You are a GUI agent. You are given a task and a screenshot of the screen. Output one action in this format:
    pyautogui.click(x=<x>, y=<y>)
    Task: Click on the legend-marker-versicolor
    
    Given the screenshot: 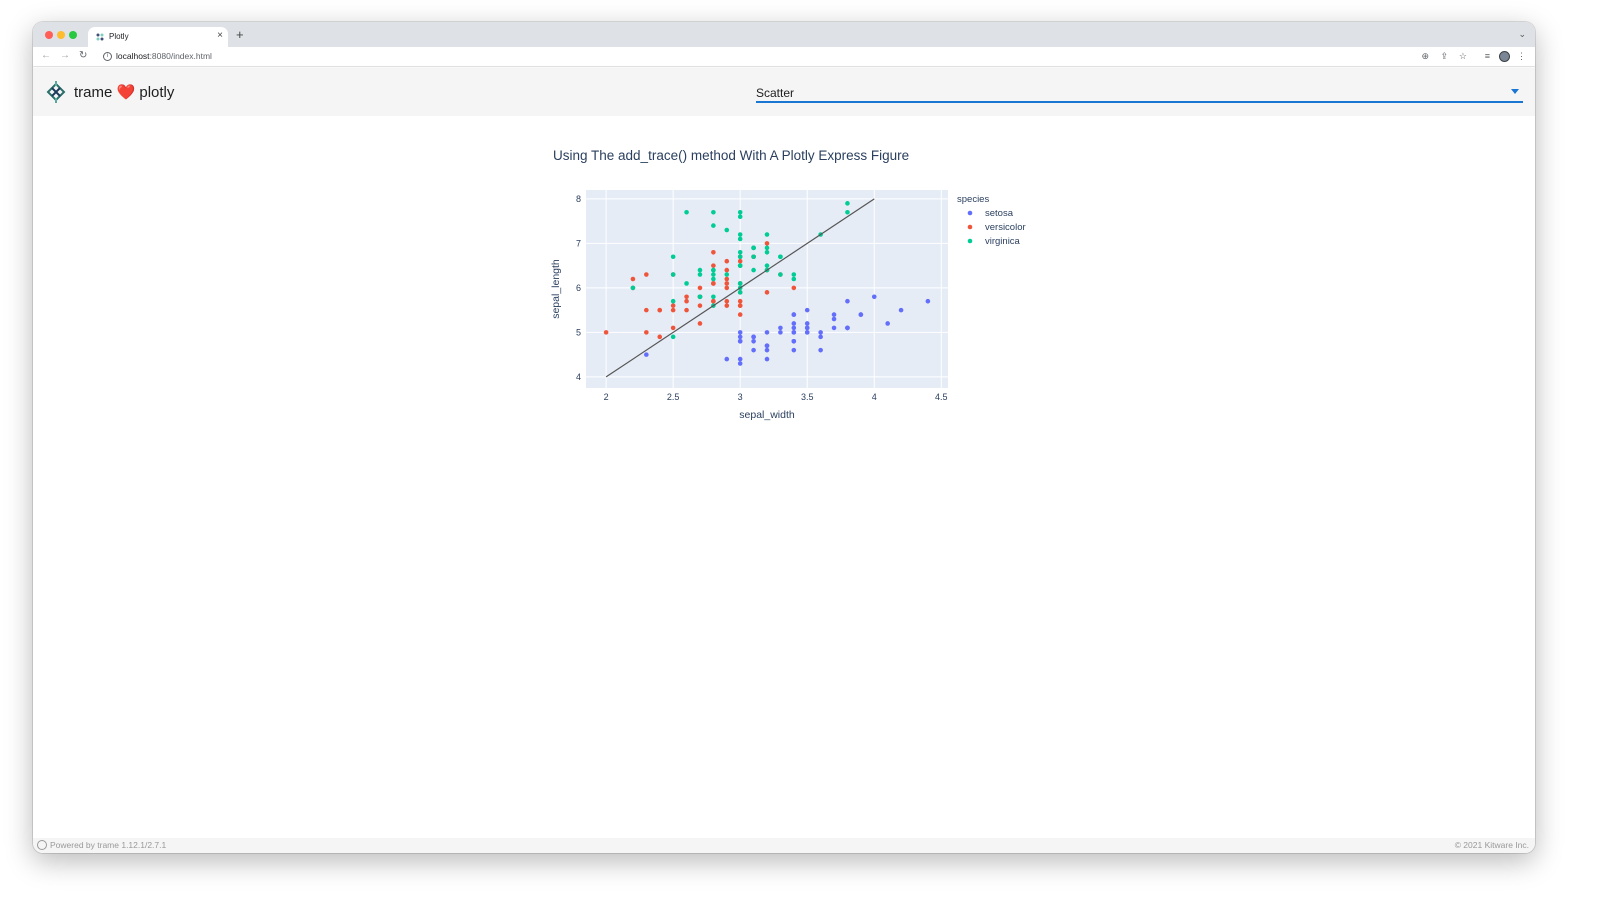 What is the action you would take?
    pyautogui.click(x=970, y=227)
    